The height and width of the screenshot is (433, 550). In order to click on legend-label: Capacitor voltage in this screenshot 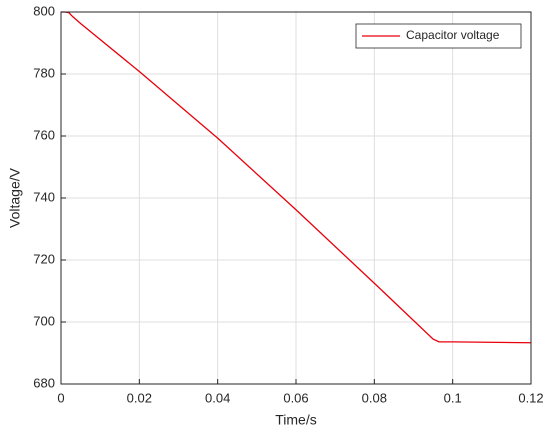, I will do `click(453, 35)`.